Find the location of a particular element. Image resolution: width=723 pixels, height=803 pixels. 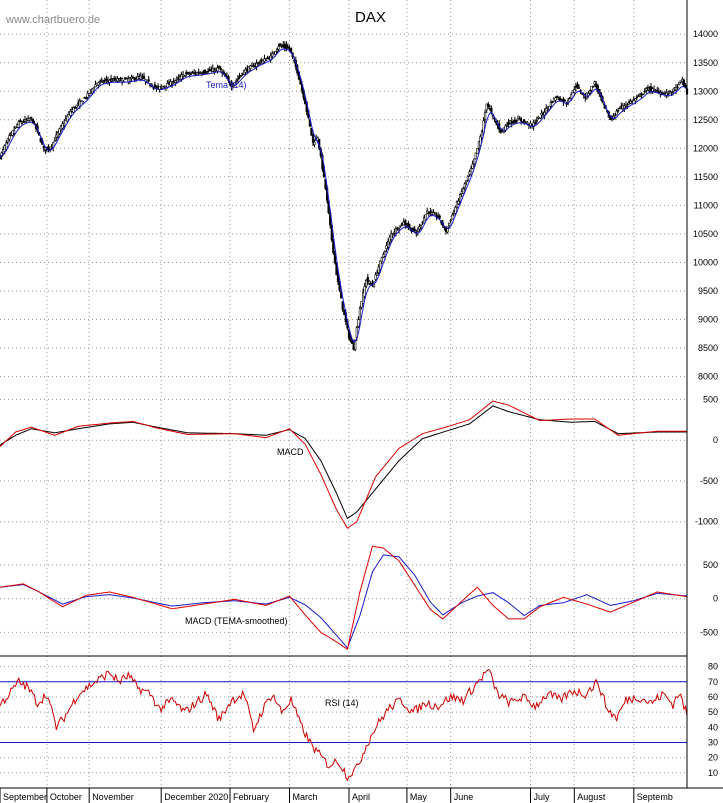

y-tick-label: 10500 is located at coordinates (705, 234).